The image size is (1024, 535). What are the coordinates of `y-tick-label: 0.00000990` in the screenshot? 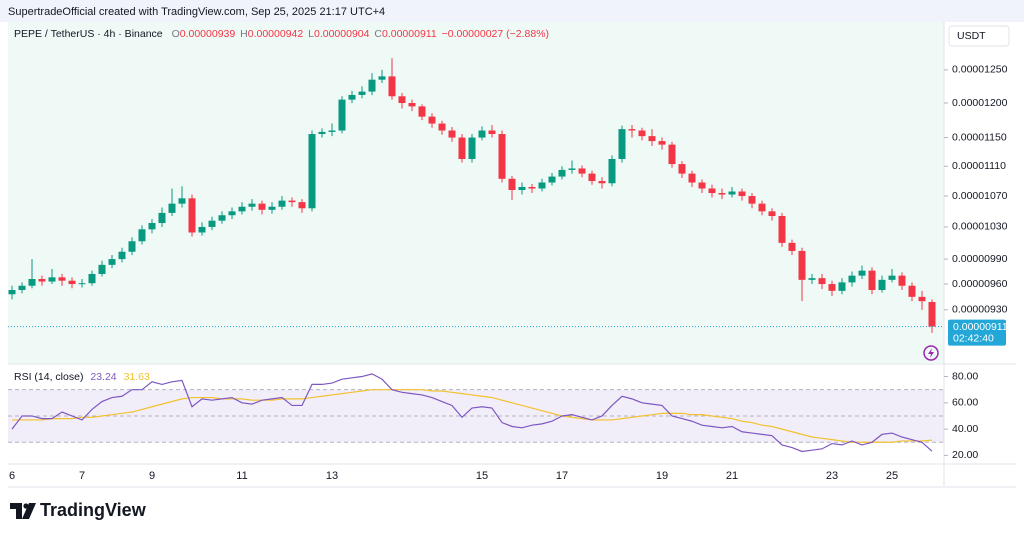 It's located at (980, 259).